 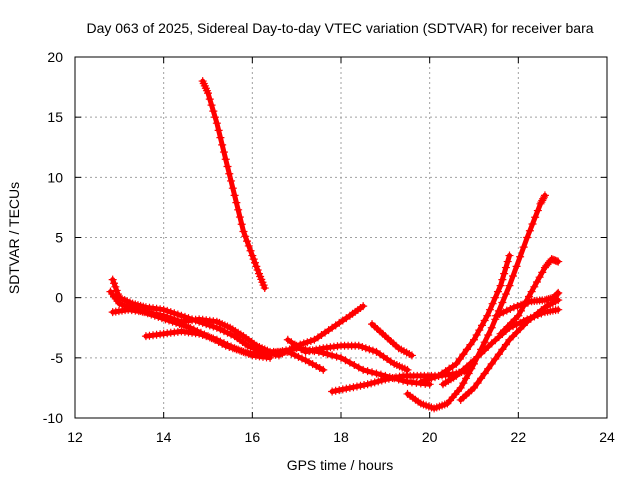 What do you see at coordinates (55, 177) in the screenshot?
I see `y-tick-label: 10` at bounding box center [55, 177].